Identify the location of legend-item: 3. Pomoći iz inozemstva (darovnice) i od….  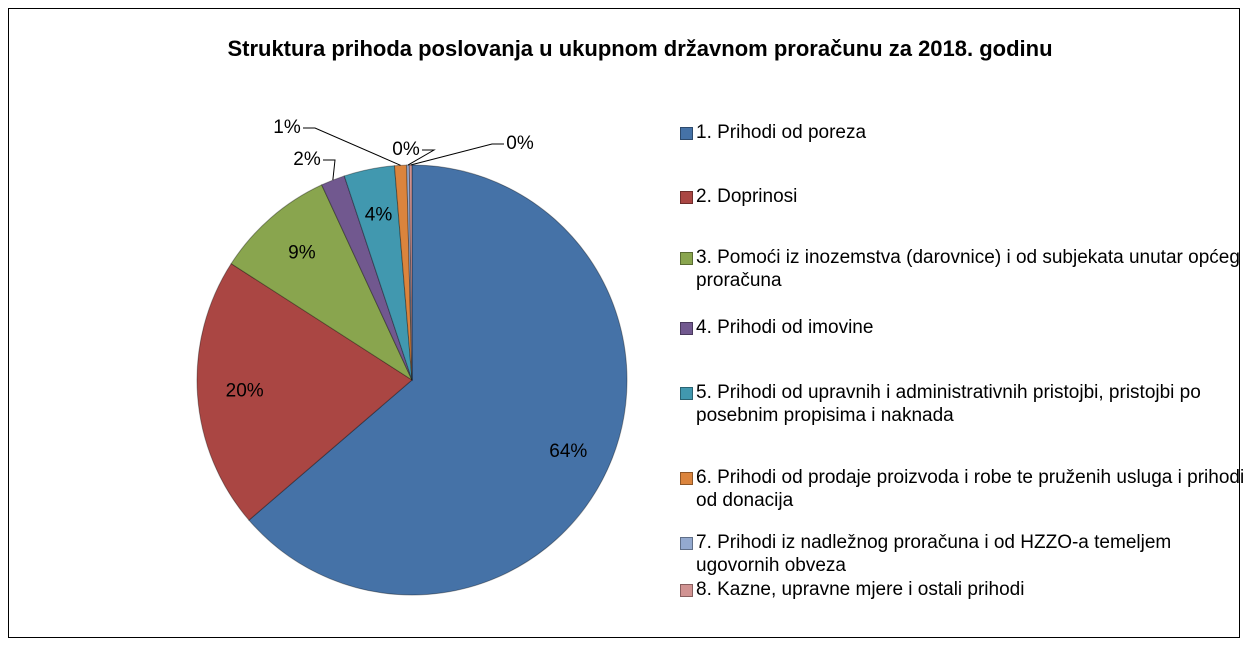
(963, 269).